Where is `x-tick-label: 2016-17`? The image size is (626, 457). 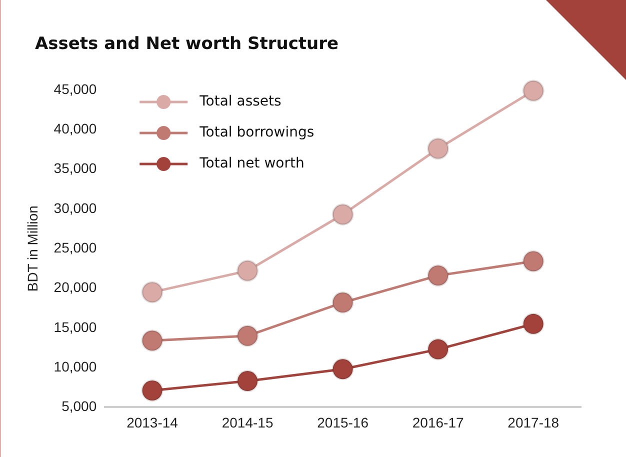
x-tick-label: 2016-17 is located at coordinates (438, 422).